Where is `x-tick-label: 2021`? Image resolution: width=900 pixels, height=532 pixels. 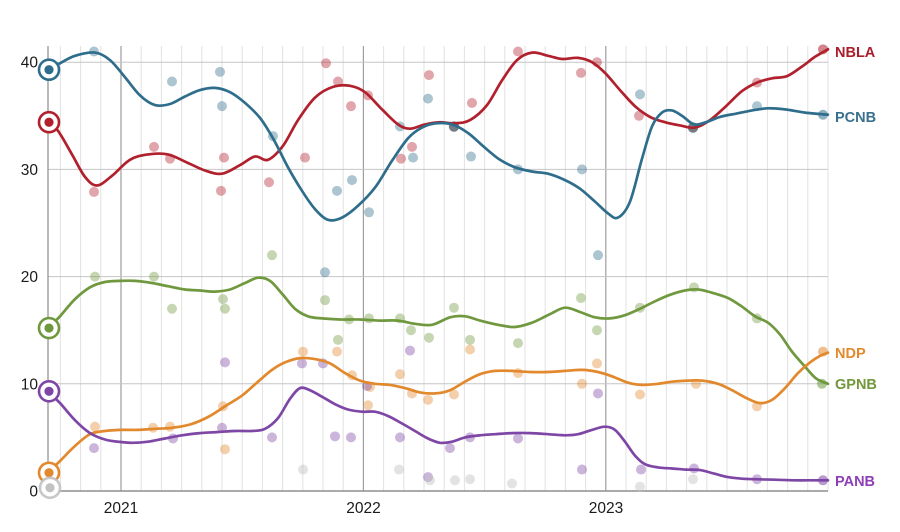
x-tick-label: 2021 is located at coordinates (121, 508).